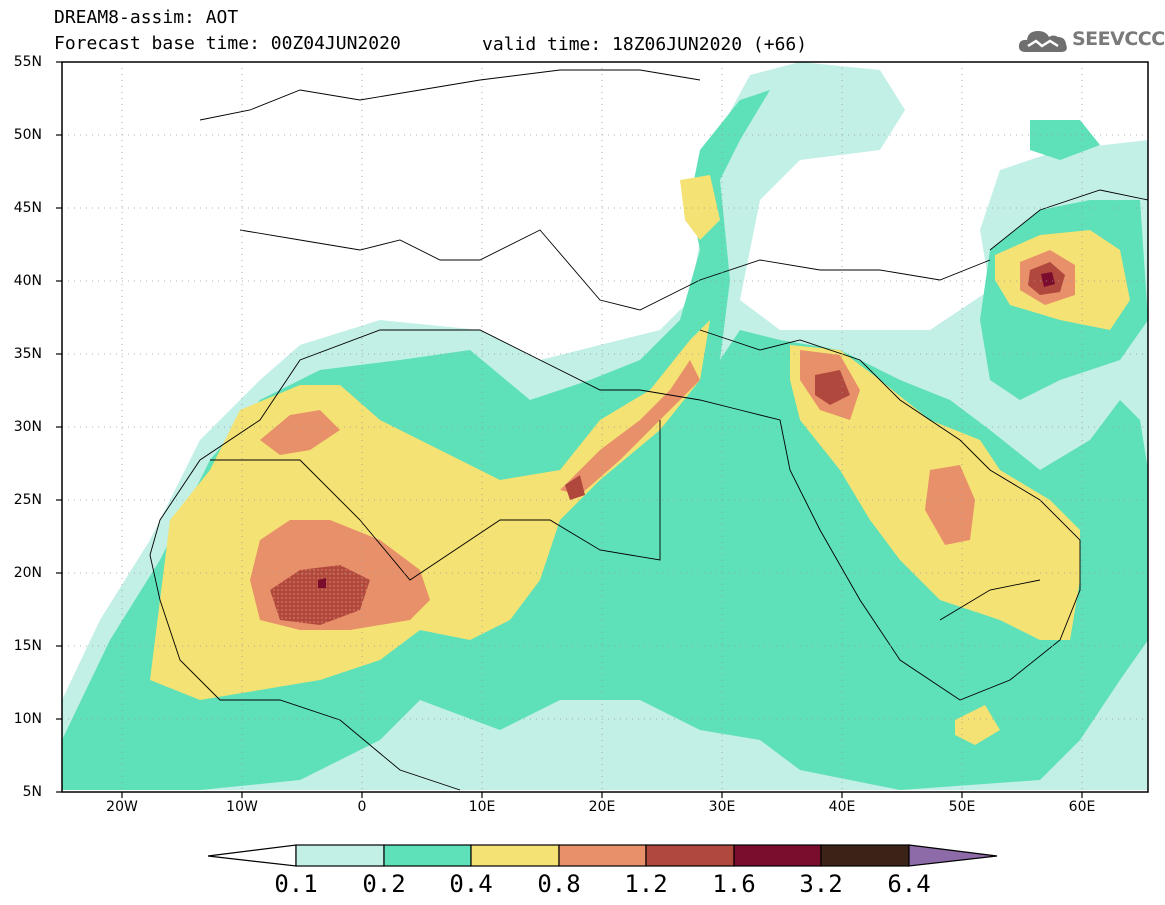 This screenshot has height=905, width=1165. I want to click on base-time-label: Forecast base time: 00Z04JUN2020, so click(227, 43).